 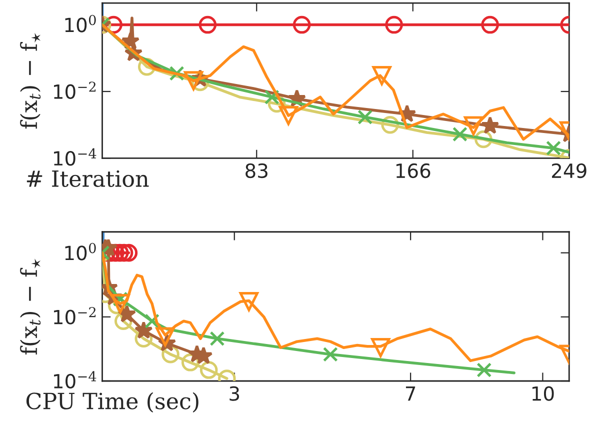 What do you see at coordinates (543, 393) in the screenshot?
I see `x-tick-label: 10` at bounding box center [543, 393].